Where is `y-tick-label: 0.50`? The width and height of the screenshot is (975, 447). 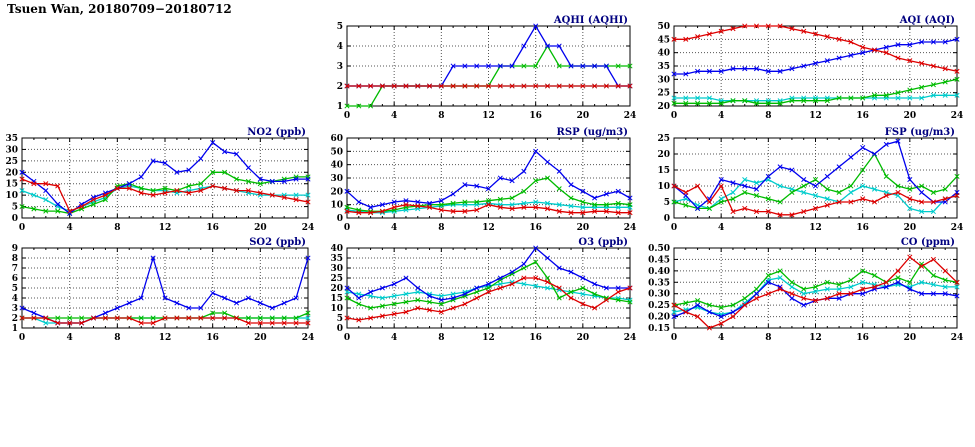 y-tick-label: 0.50 is located at coordinates (659, 249).